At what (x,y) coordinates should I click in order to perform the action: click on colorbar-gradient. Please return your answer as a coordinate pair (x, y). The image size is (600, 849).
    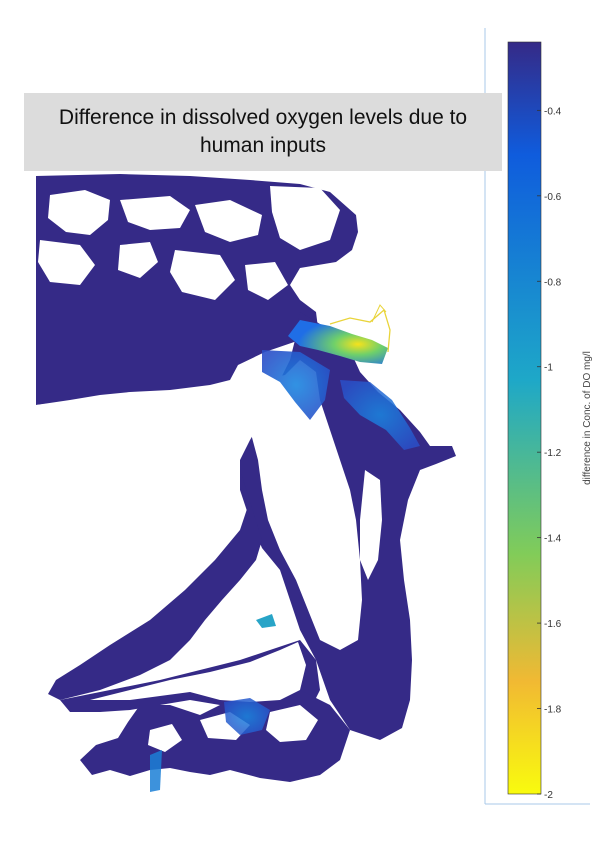
    Looking at the image, I should click on (524, 418).